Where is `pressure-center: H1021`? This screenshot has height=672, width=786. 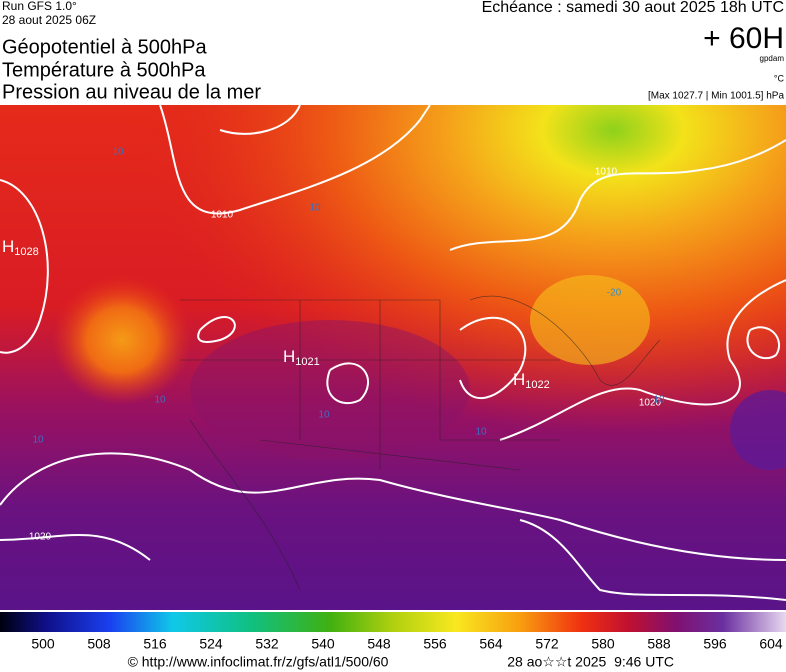 pressure-center: H1021 is located at coordinates (301, 357).